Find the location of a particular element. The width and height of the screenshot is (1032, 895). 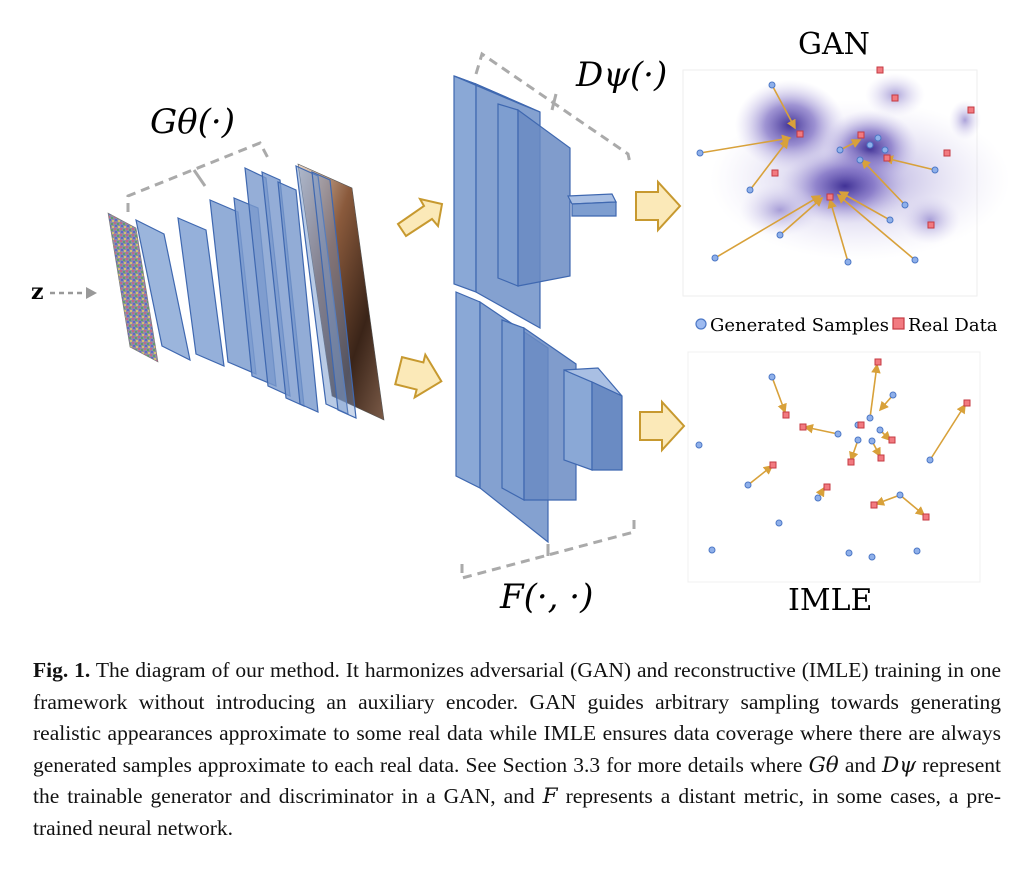

gan-title: GAN is located at coordinates (834, 44).